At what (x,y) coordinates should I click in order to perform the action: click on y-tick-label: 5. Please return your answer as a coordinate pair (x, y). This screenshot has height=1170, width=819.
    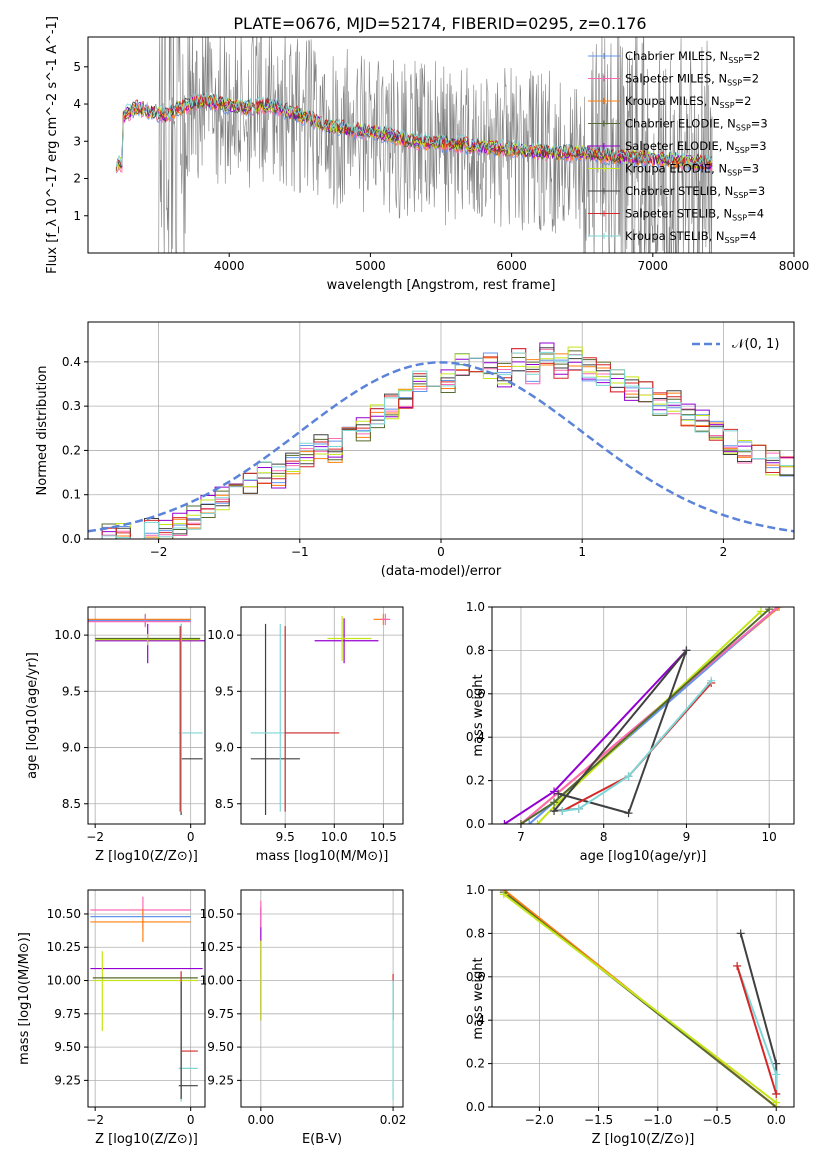
    Looking at the image, I should click on (77, 67).